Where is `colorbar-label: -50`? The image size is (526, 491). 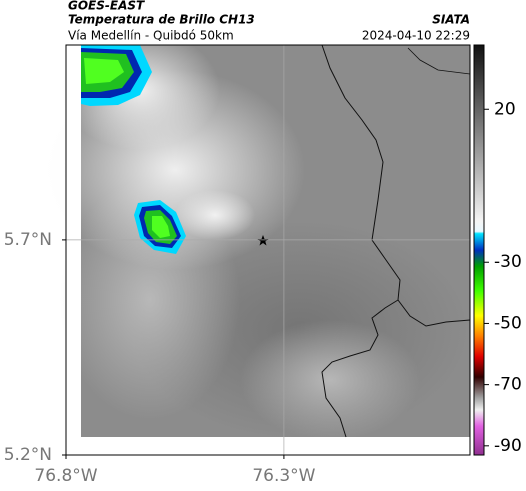
colorbar-label: -50 is located at coordinates (508, 323).